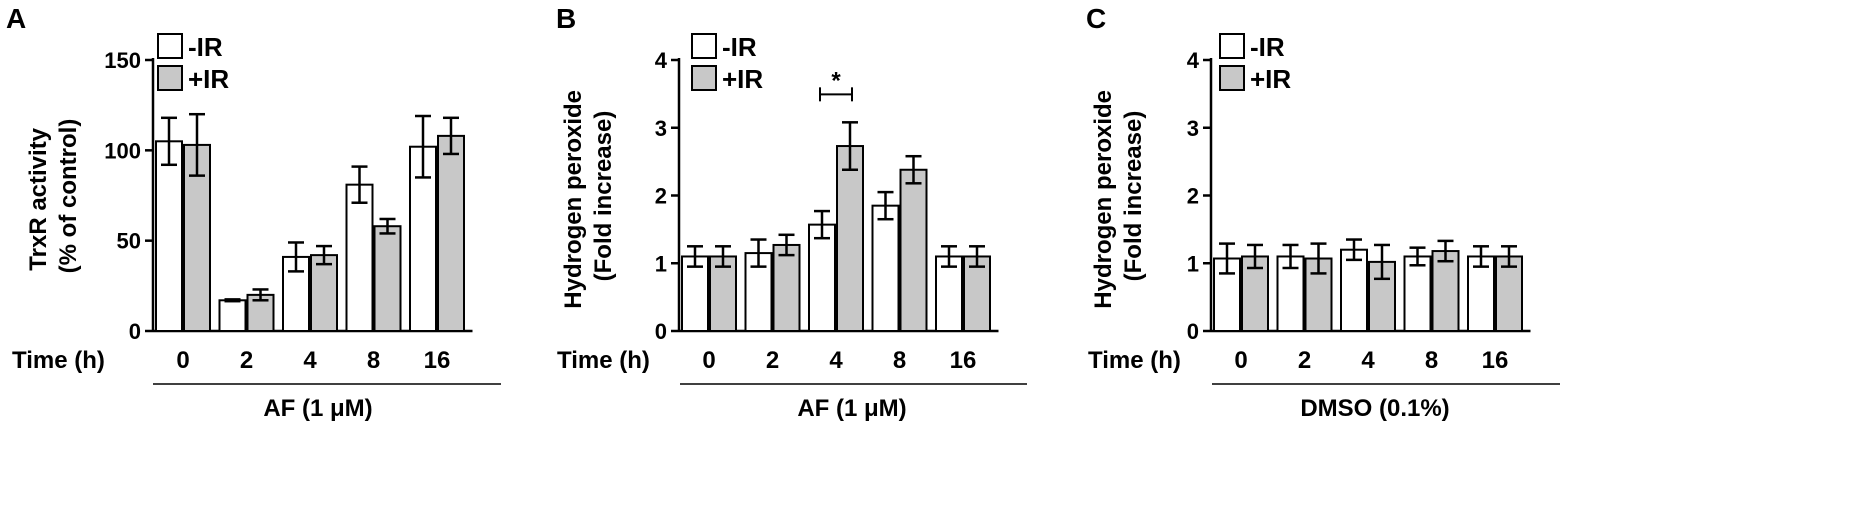 The height and width of the screenshot is (508, 1851). I want to click on y-axis-label-line2: (% of control), so click(68, 196).